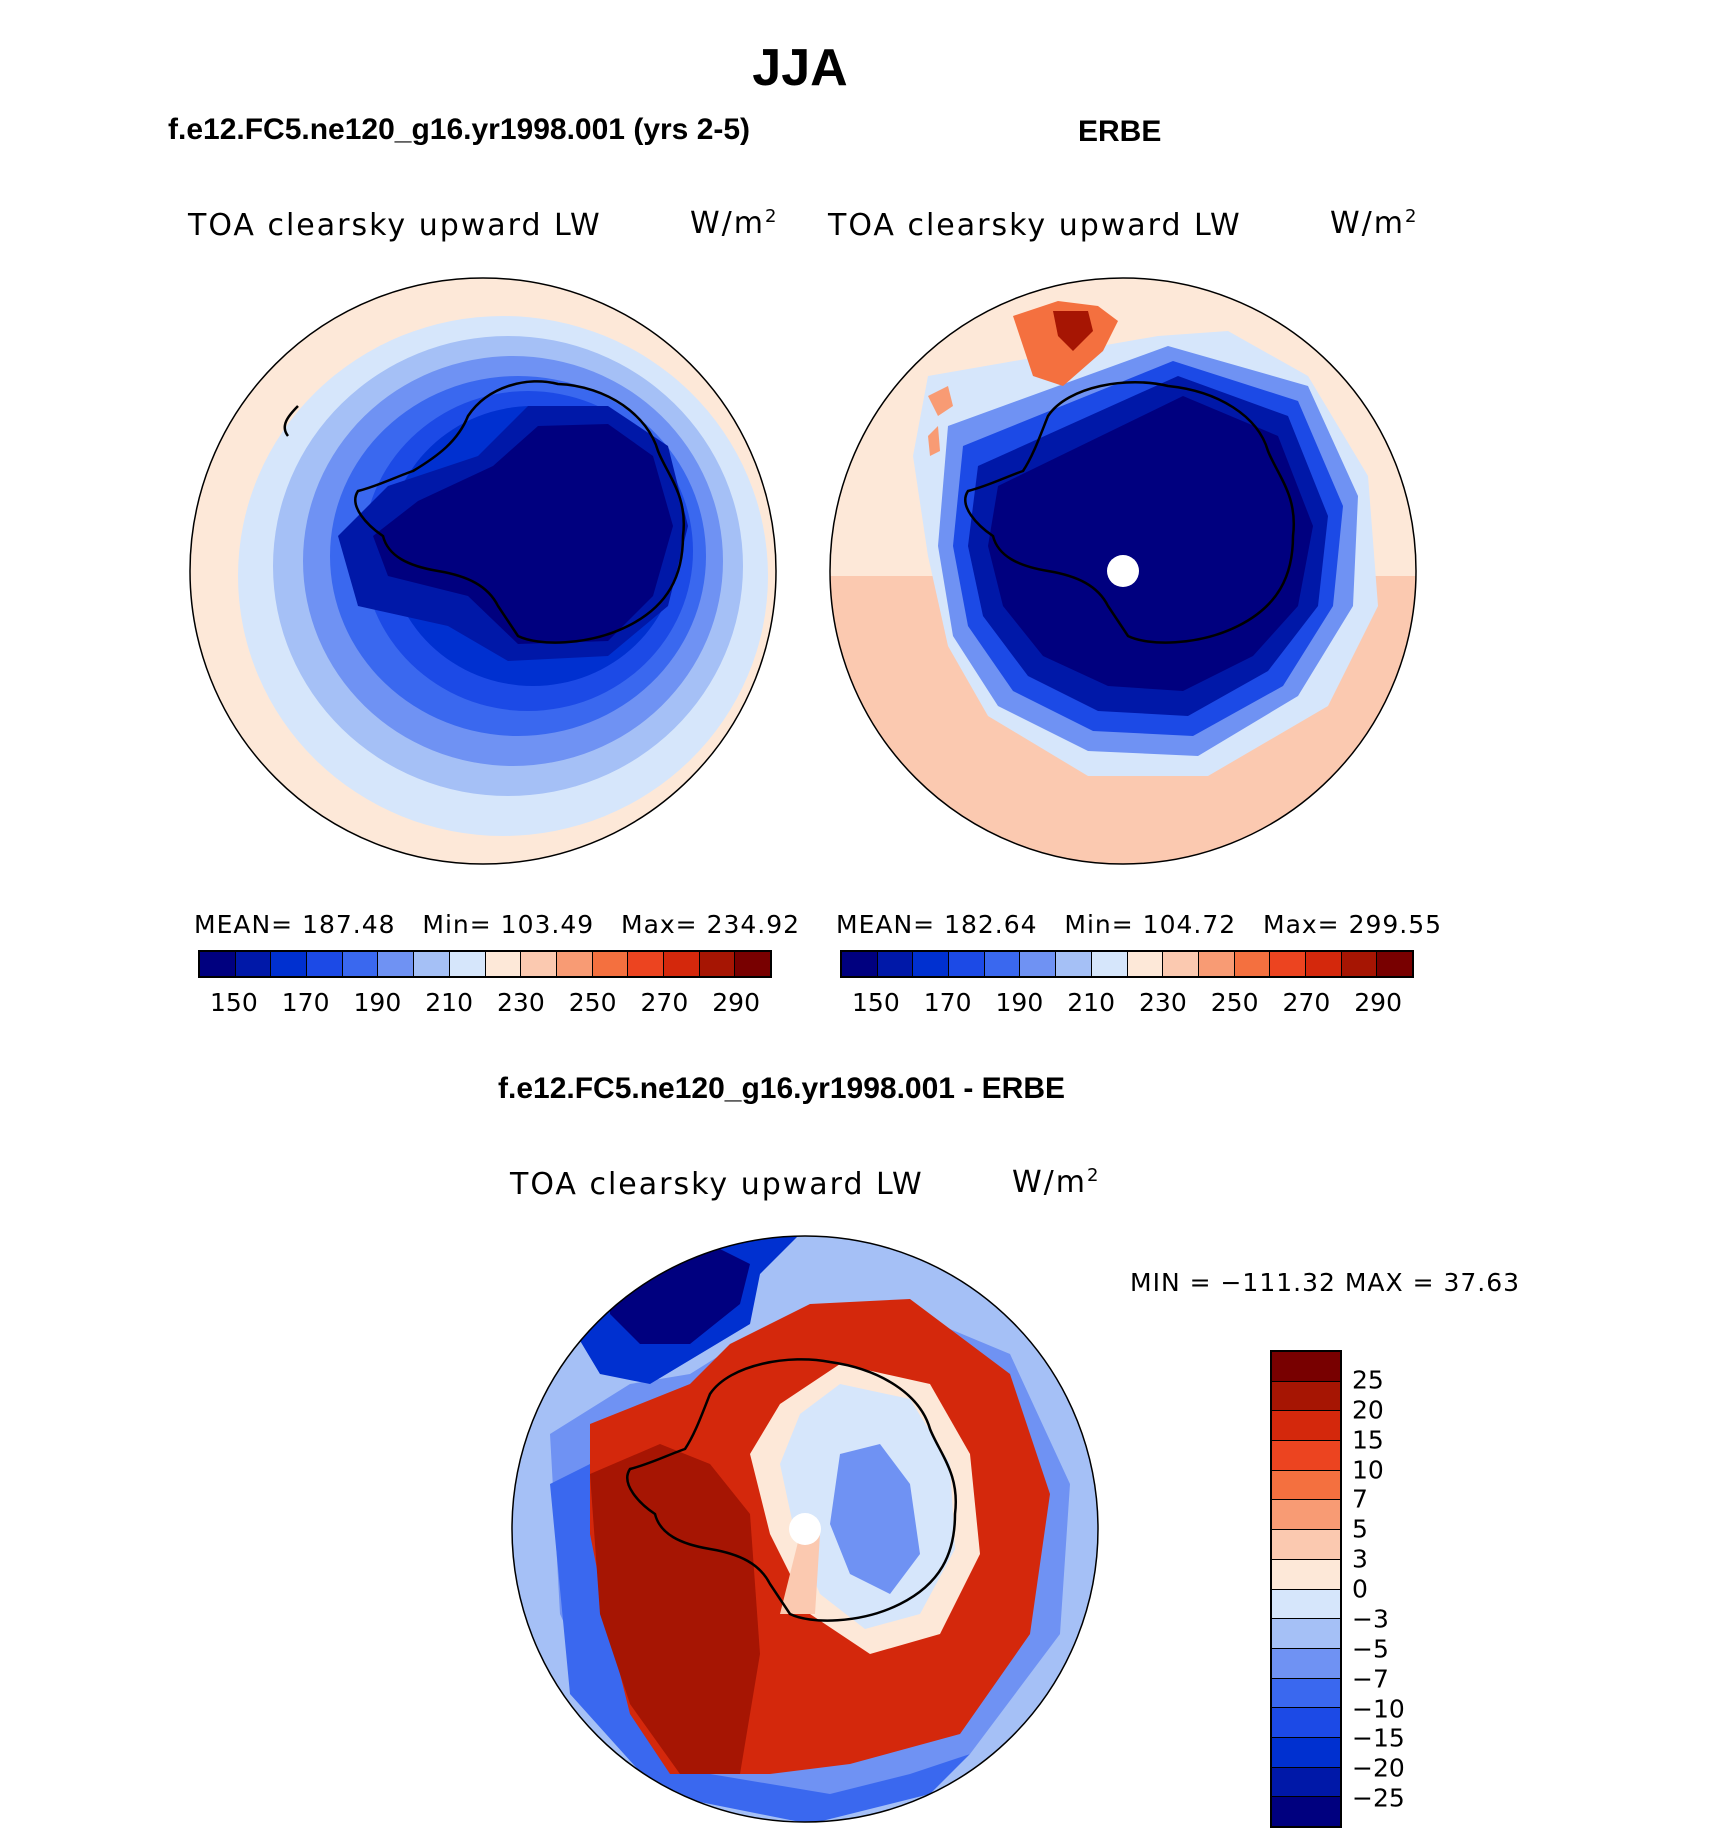 This screenshot has height=1840, width=1710. What do you see at coordinates (483, 571) in the screenshot?
I see `model-polar-map` at bounding box center [483, 571].